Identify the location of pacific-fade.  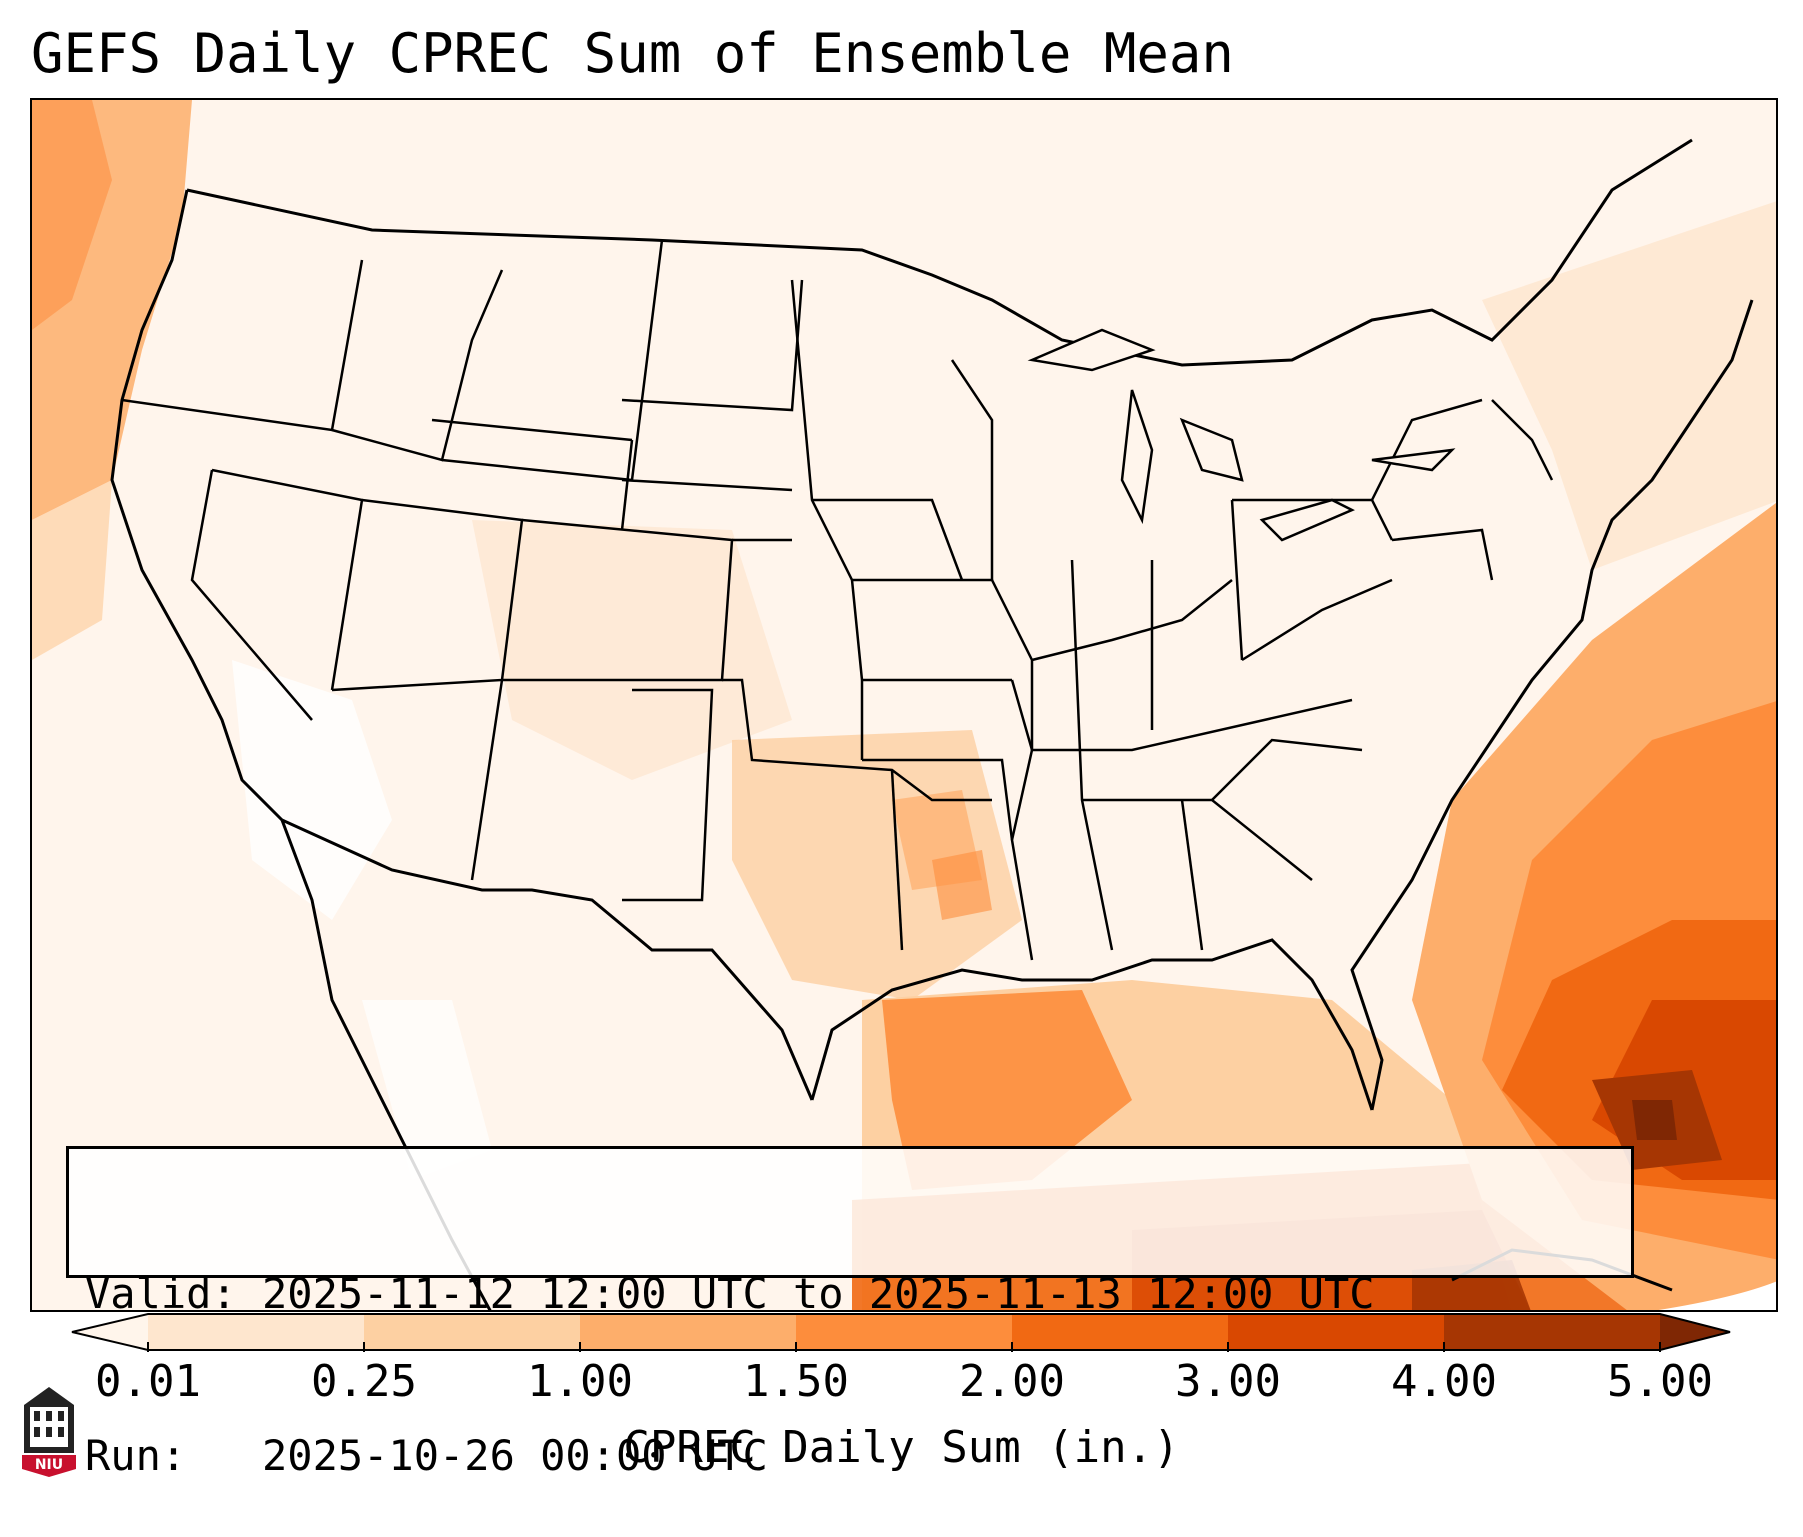
(72, 570).